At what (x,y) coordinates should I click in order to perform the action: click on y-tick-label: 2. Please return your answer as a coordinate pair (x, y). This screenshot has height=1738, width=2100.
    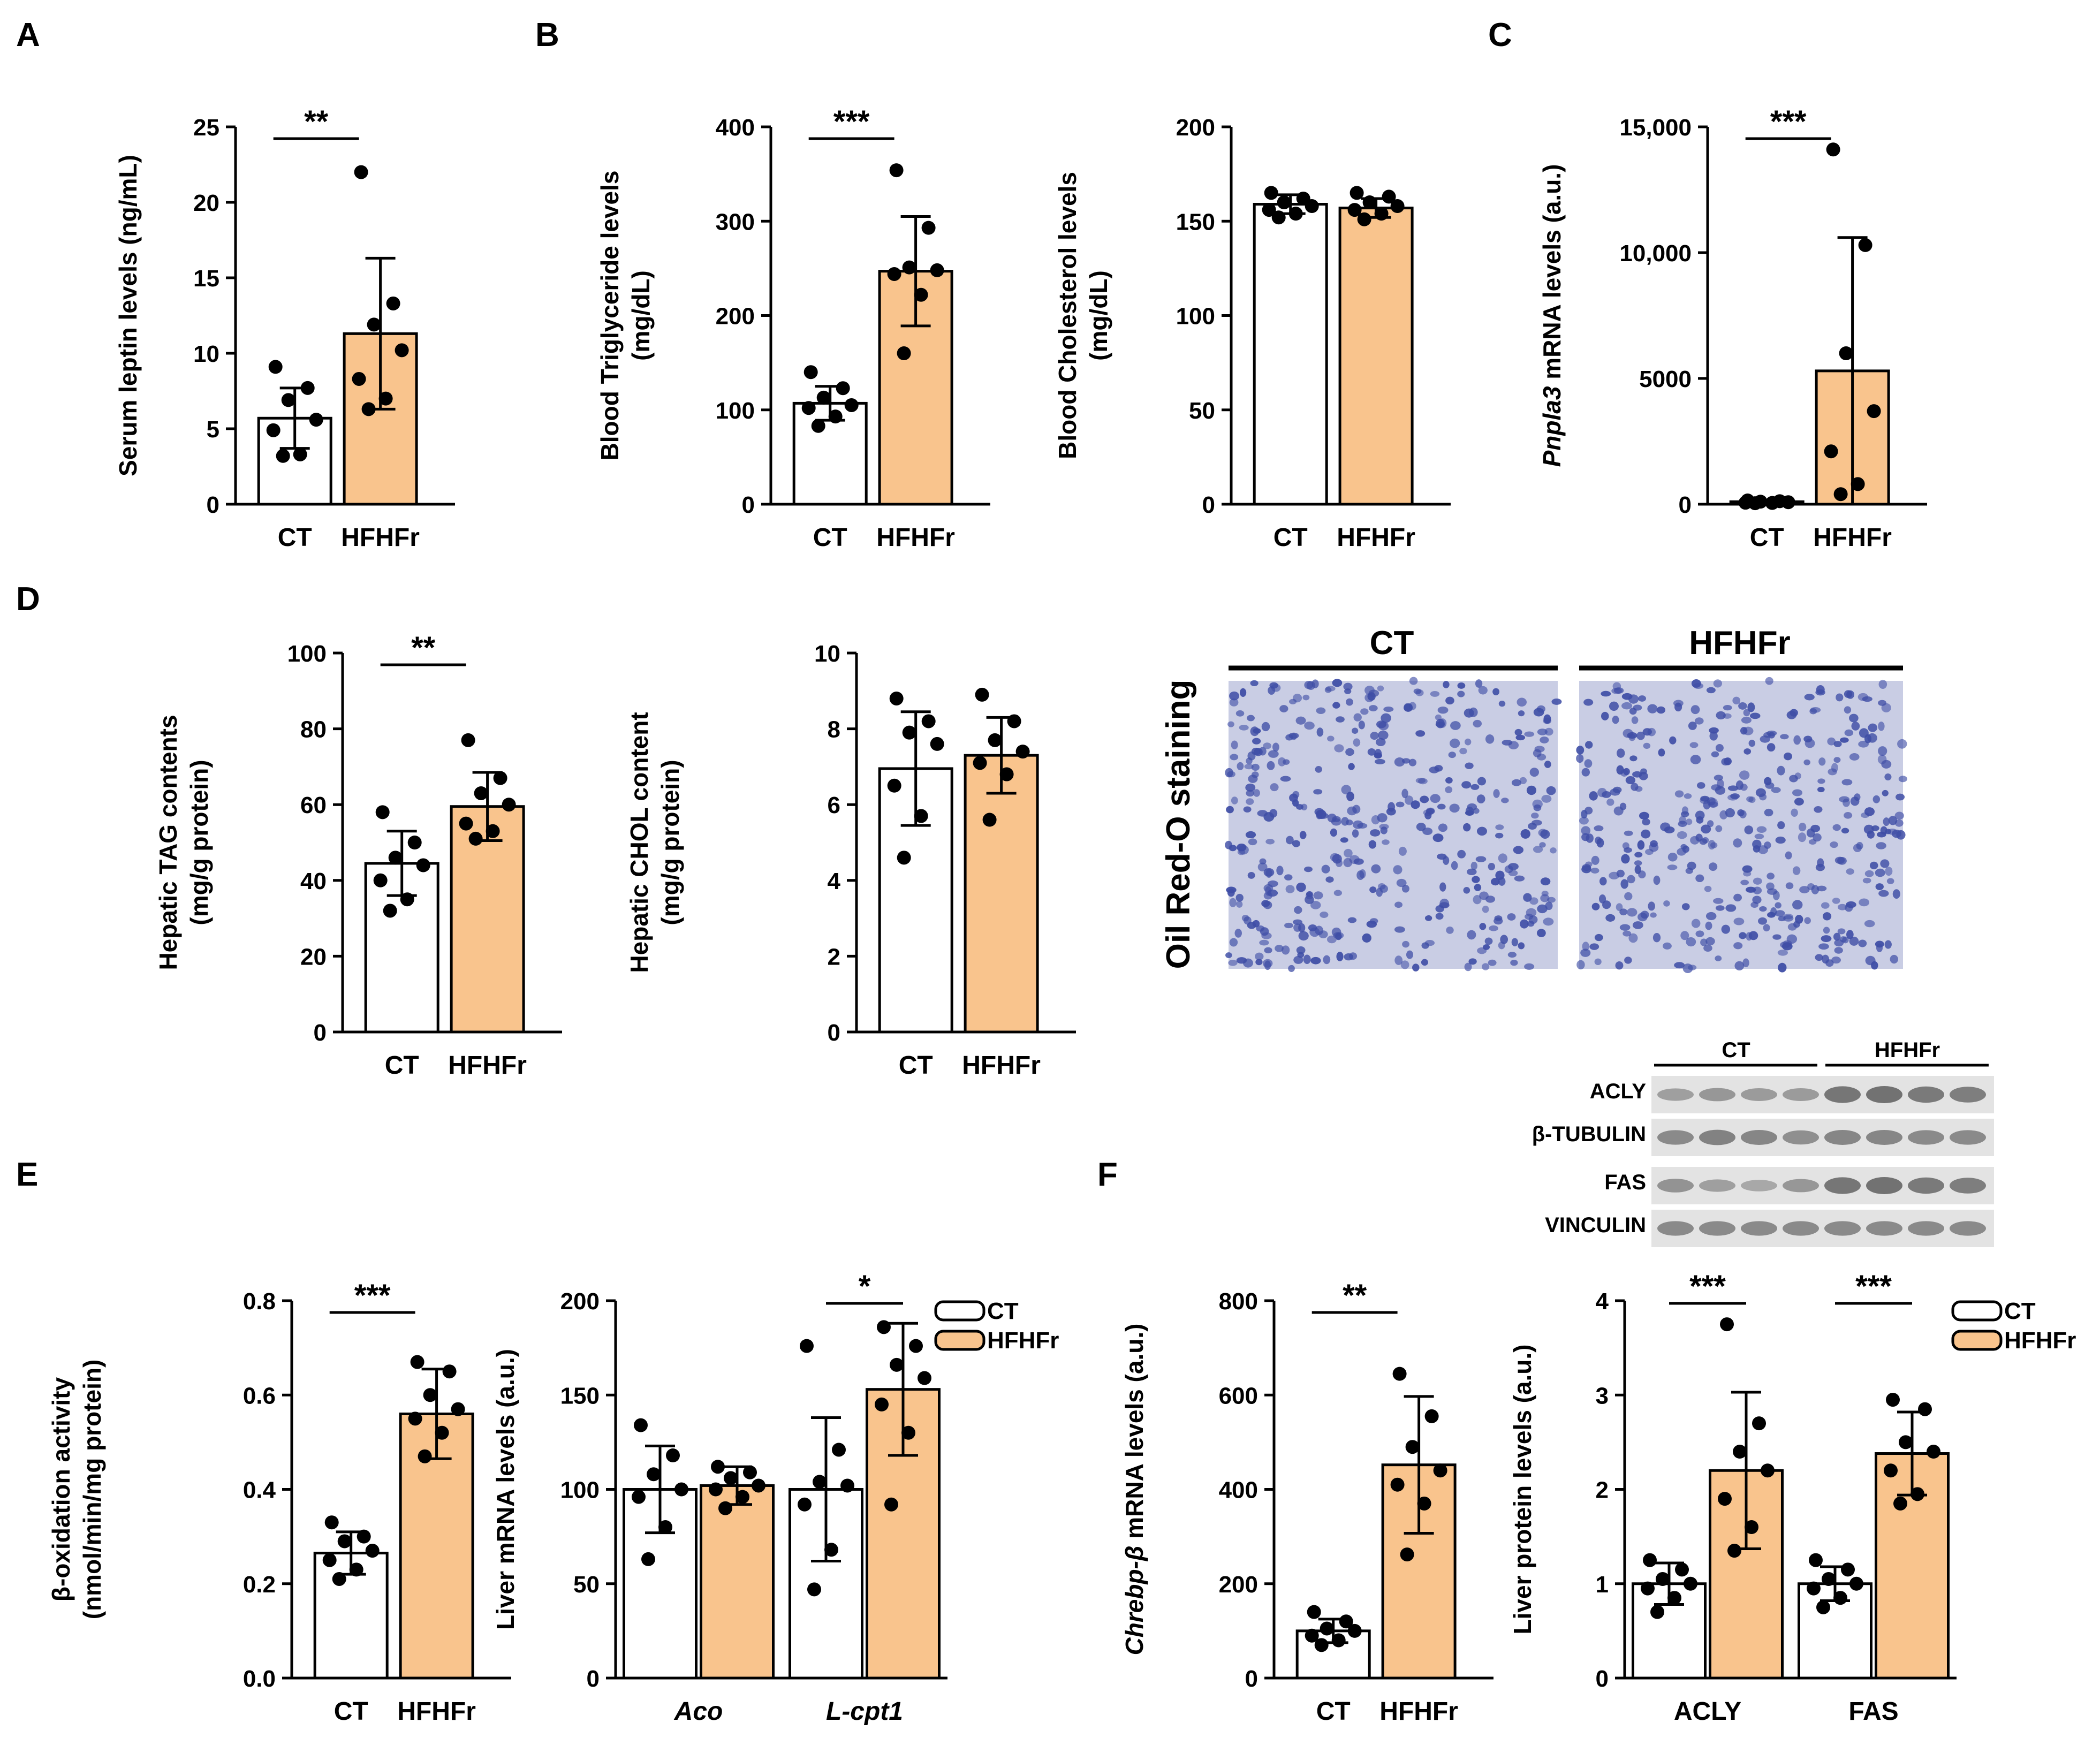
    Looking at the image, I should click on (1602, 1490).